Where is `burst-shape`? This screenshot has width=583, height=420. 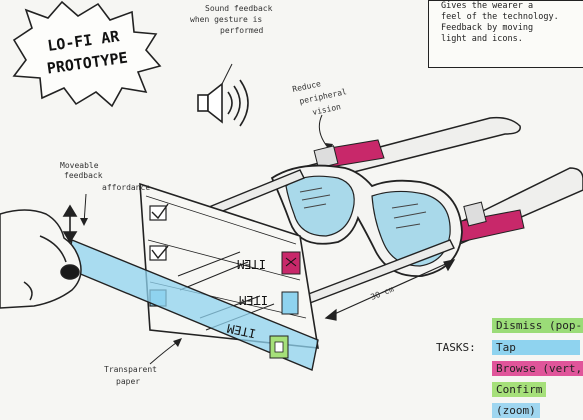
burst-shape is located at coordinates (87, 54).